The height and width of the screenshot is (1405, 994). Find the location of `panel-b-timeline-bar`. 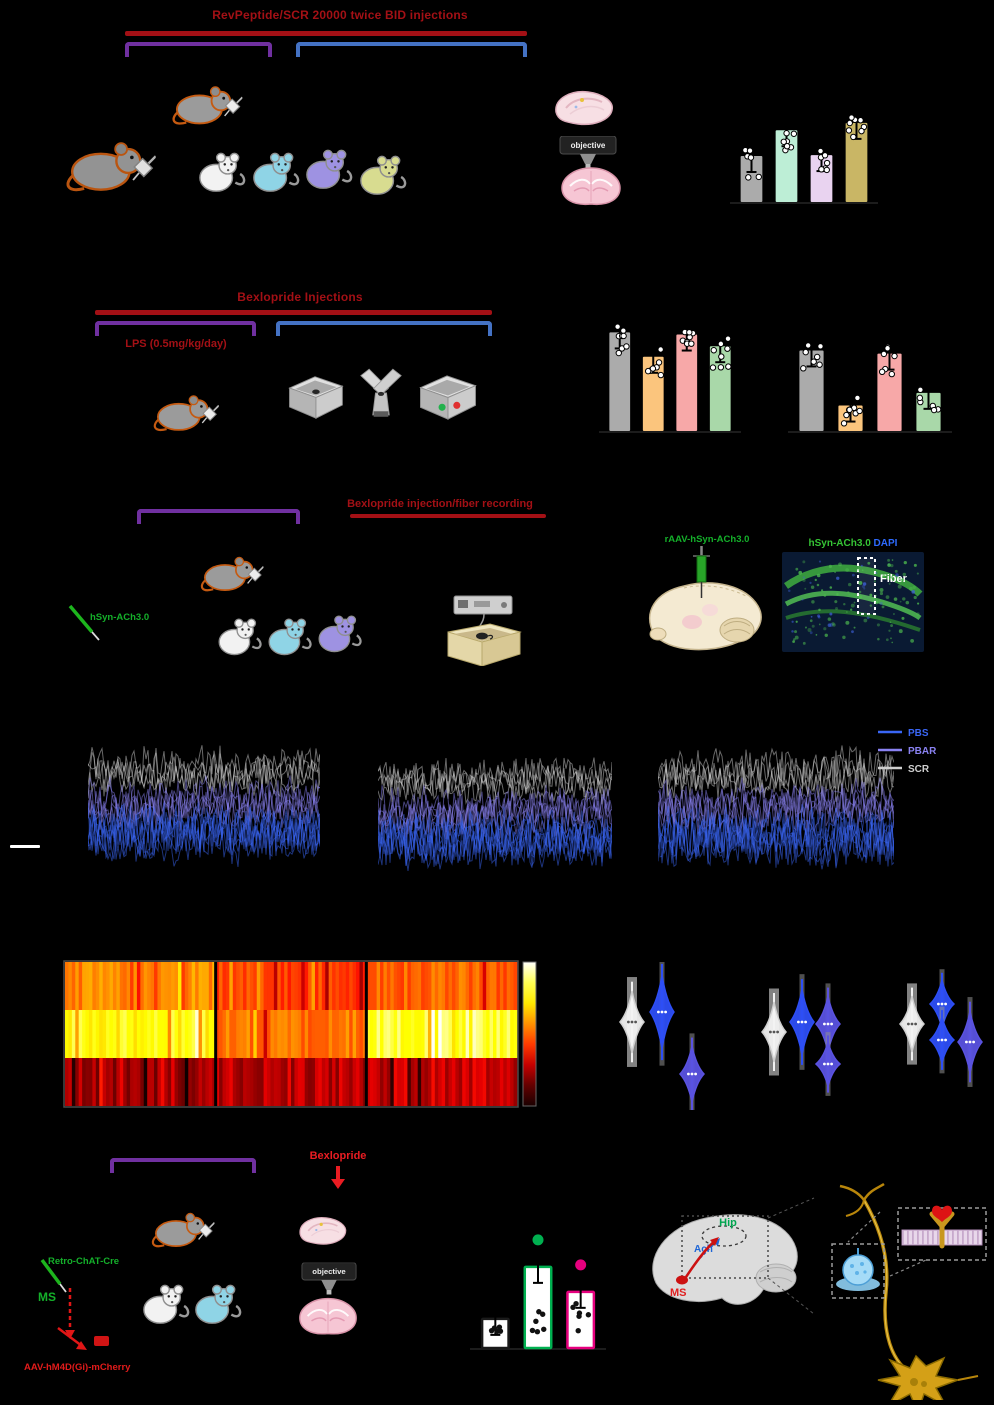

panel-b-timeline-bar is located at coordinates (293, 312).